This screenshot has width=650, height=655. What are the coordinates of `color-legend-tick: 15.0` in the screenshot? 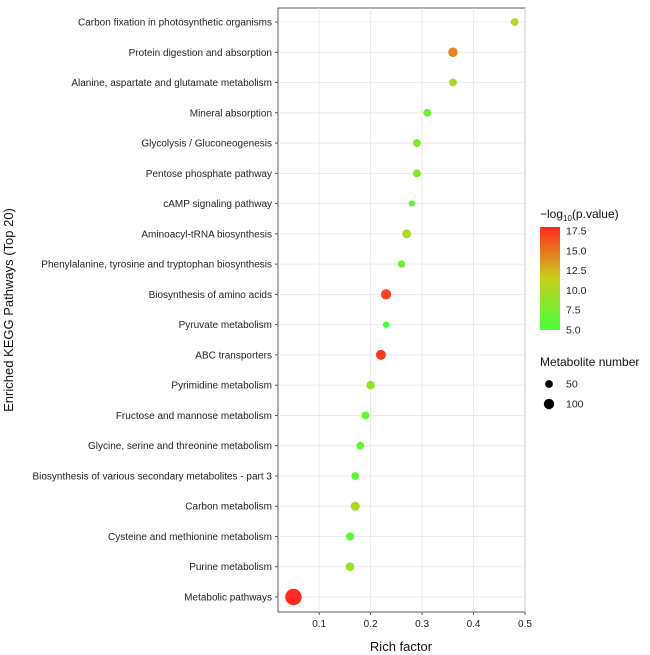 It's located at (576, 251).